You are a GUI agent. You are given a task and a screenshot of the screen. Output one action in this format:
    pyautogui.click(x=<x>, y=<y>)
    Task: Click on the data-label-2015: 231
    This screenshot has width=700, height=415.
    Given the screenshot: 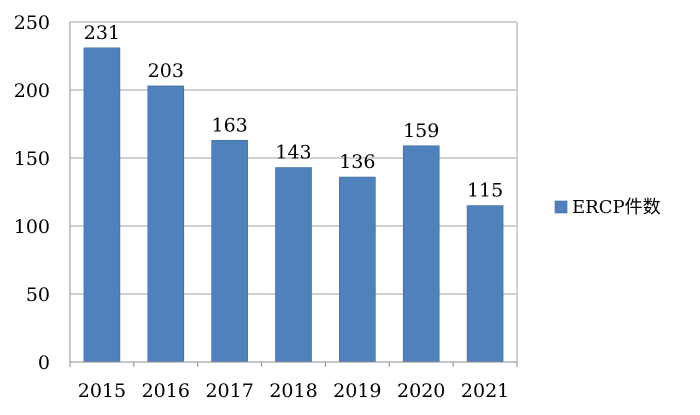 What is the action you would take?
    pyautogui.click(x=102, y=33)
    